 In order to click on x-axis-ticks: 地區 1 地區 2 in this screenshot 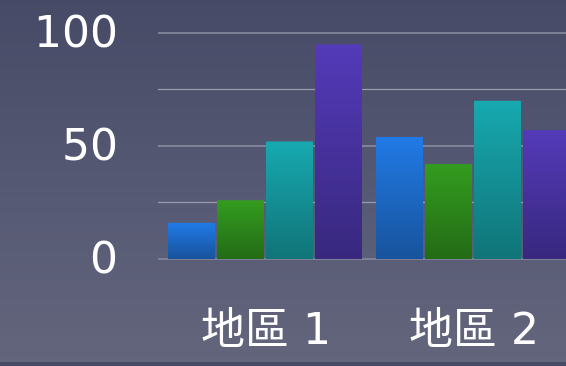, I will do `click(370, 329)`.